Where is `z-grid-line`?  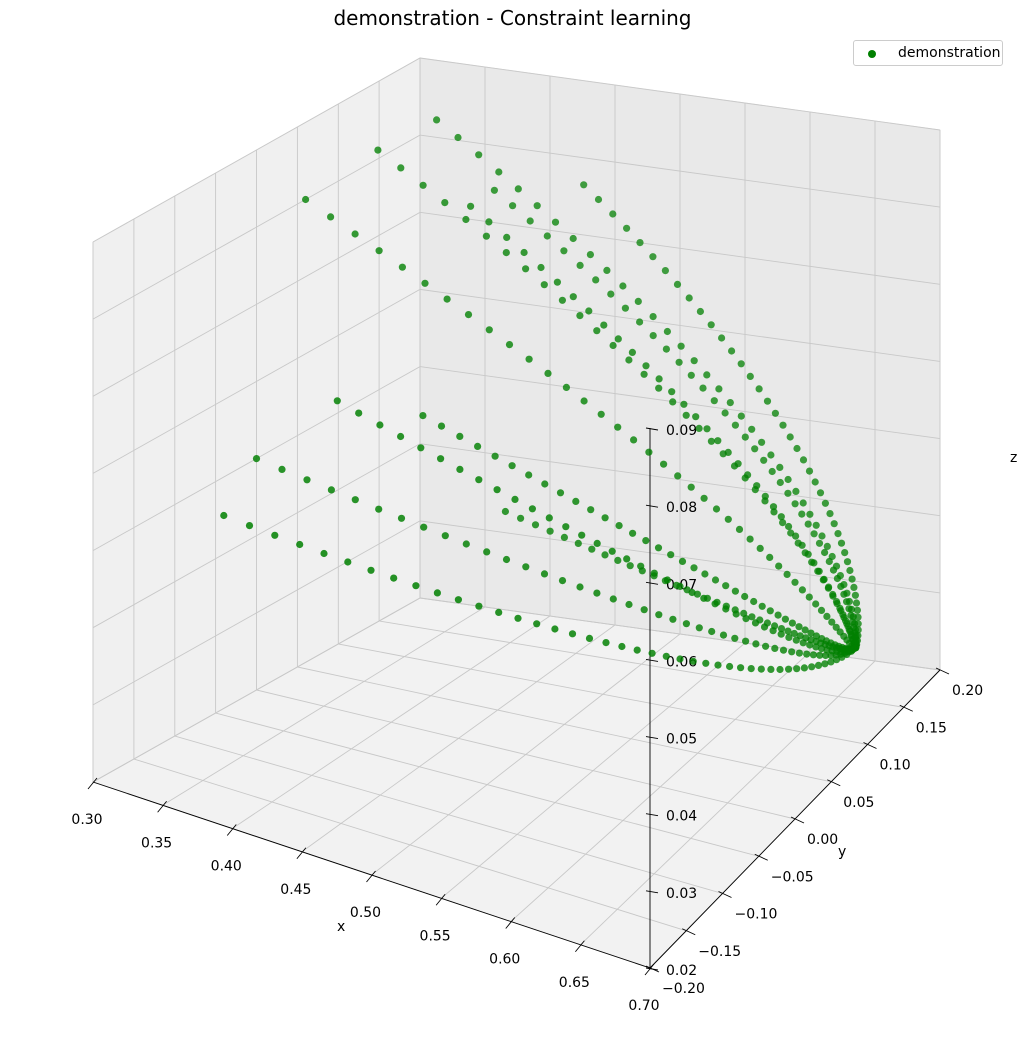 z-grid-line is located at coordinates (516, 613).